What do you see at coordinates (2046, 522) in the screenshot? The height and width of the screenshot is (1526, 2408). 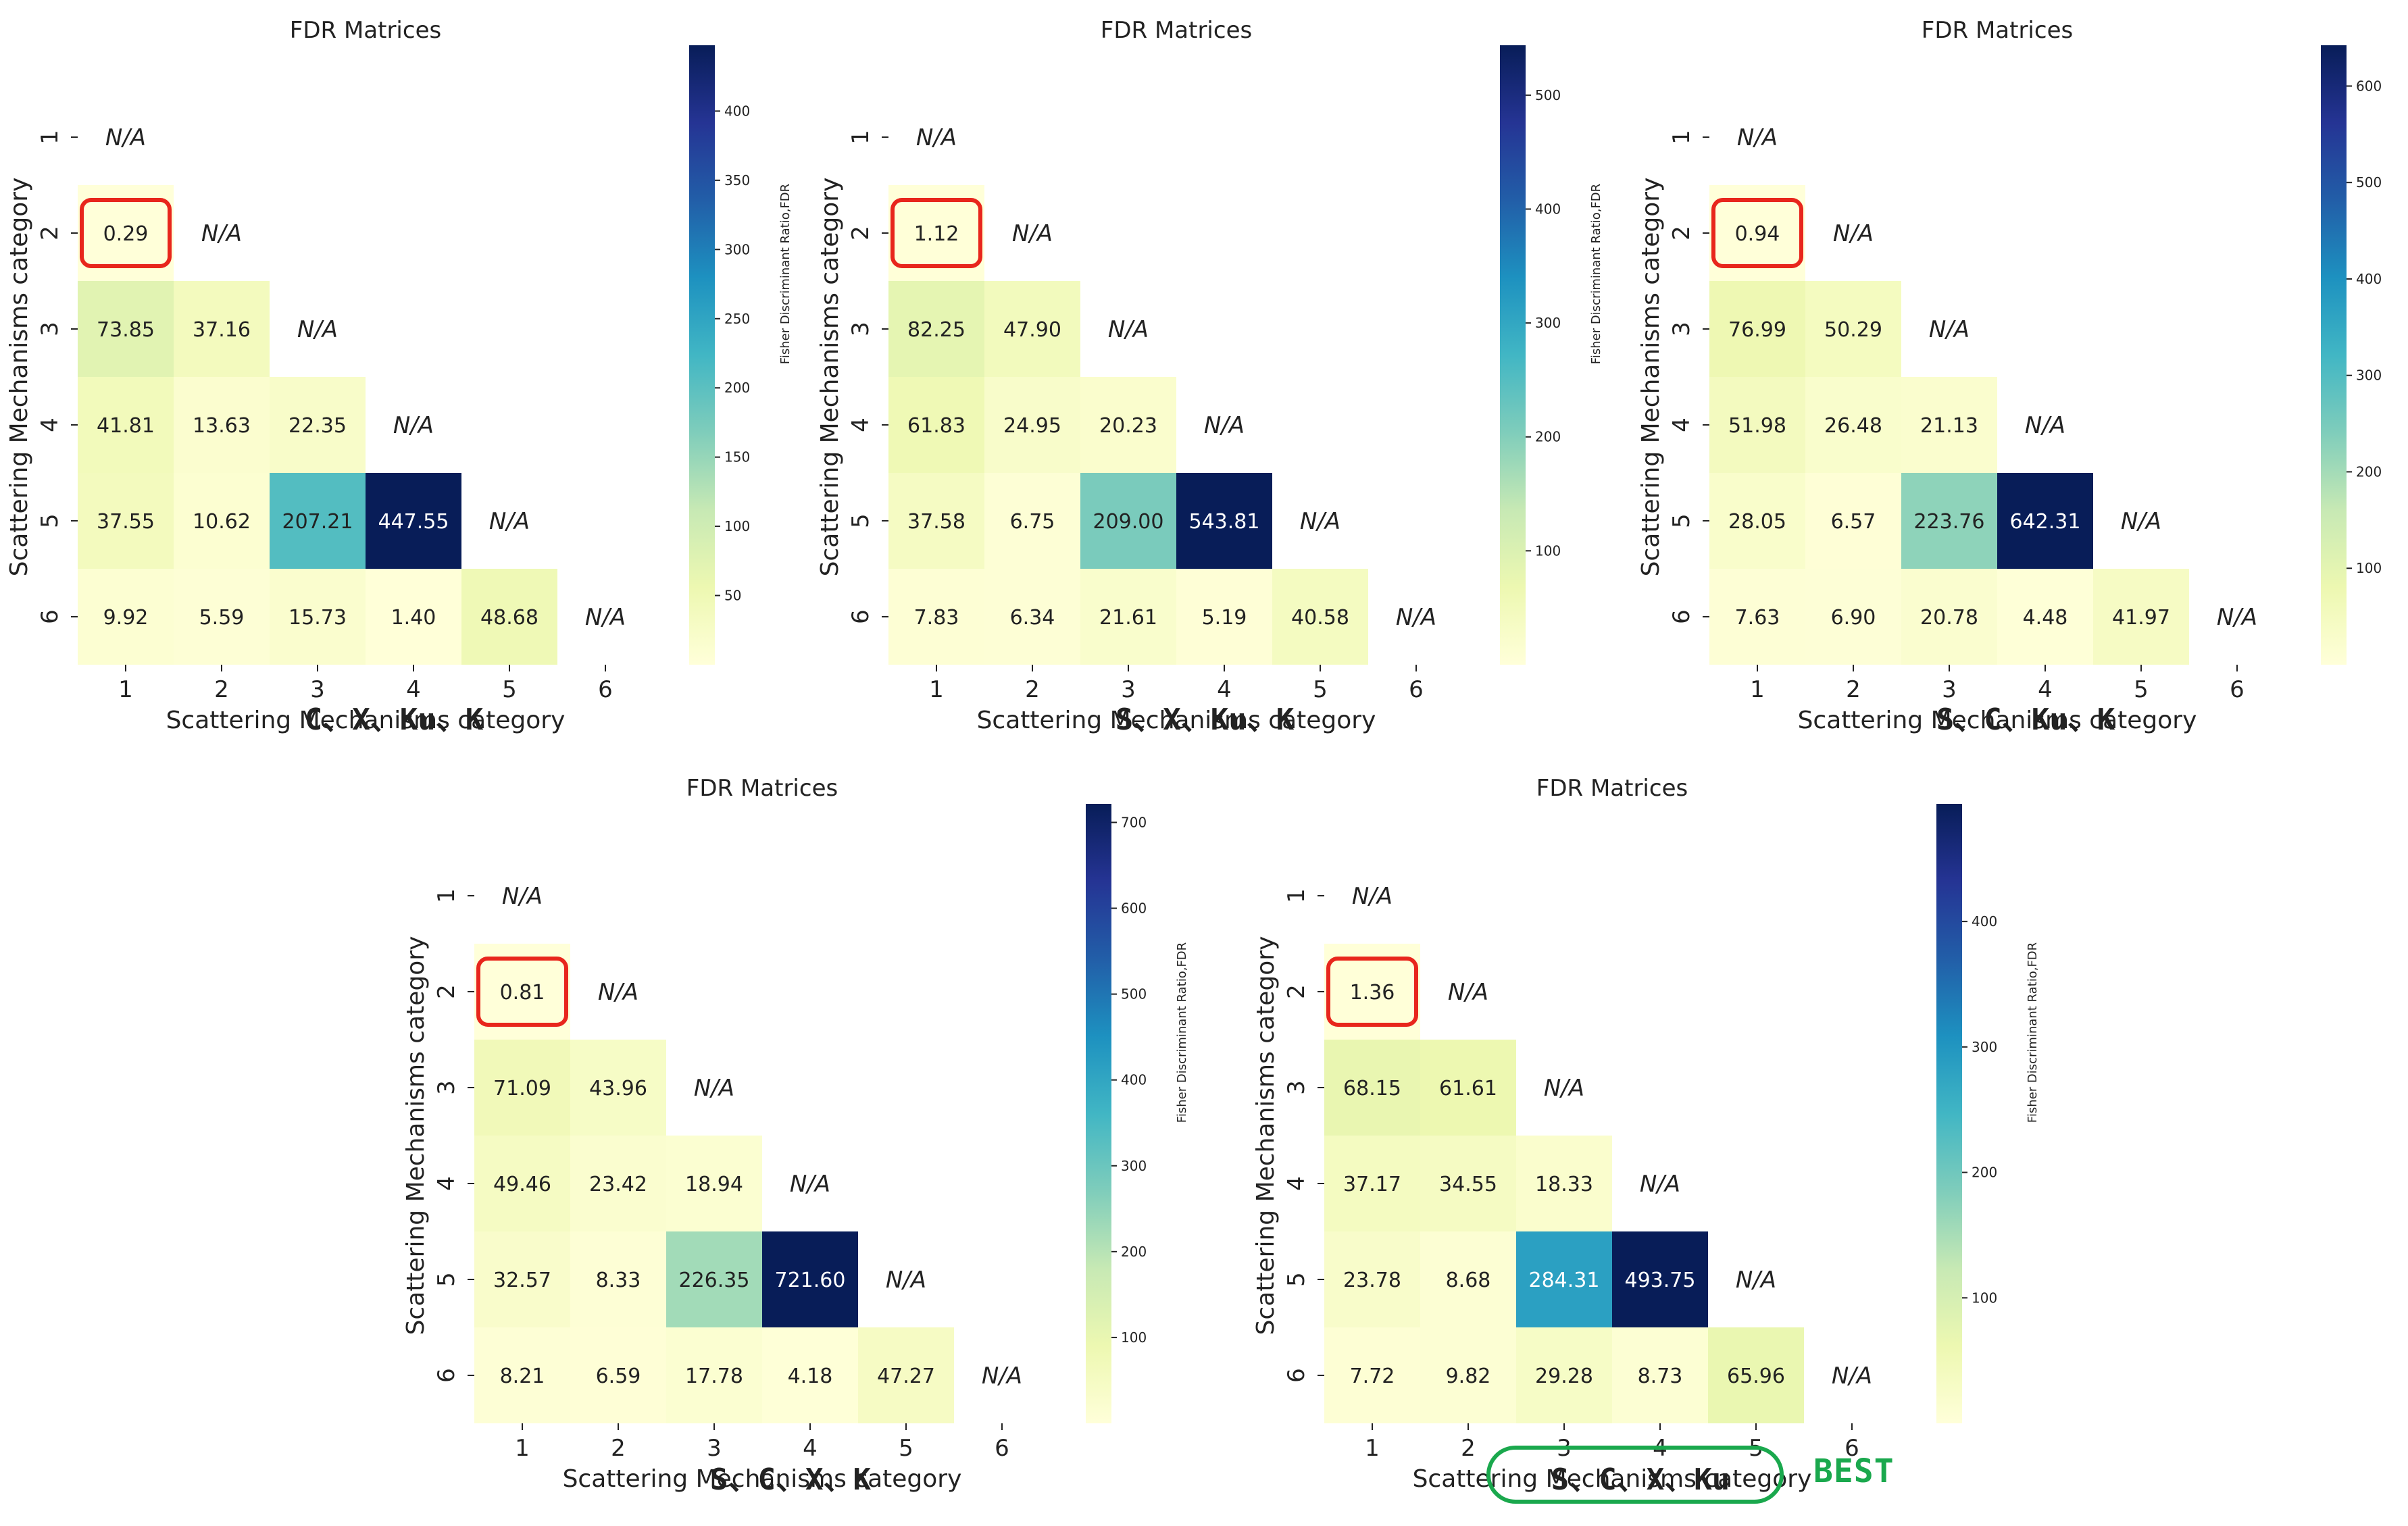 I see `cell-value-label: 642.31` at bounding box center [2046, 522].